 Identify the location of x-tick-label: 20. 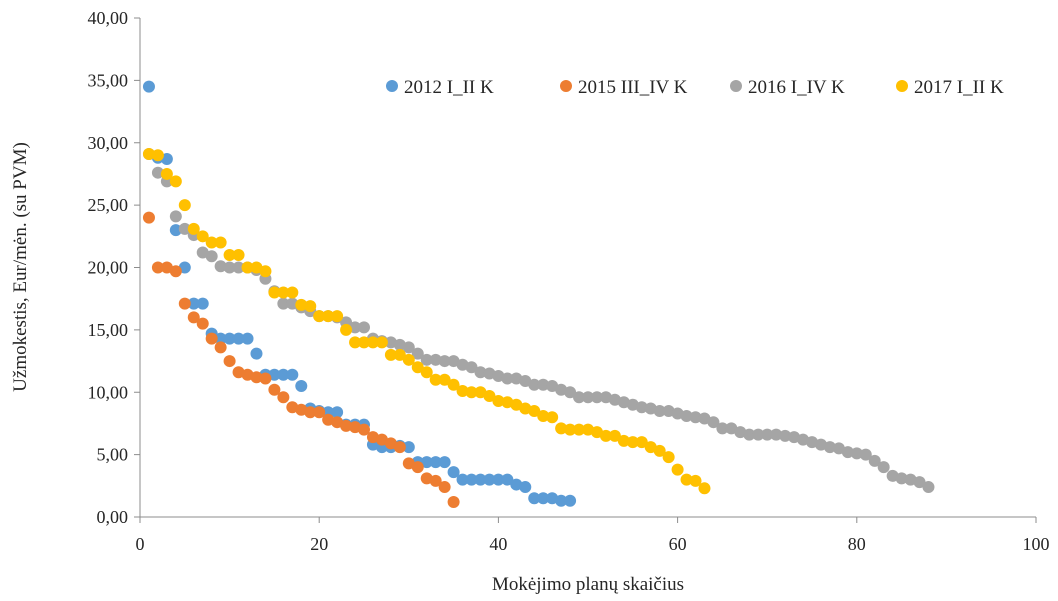
(319, 544).